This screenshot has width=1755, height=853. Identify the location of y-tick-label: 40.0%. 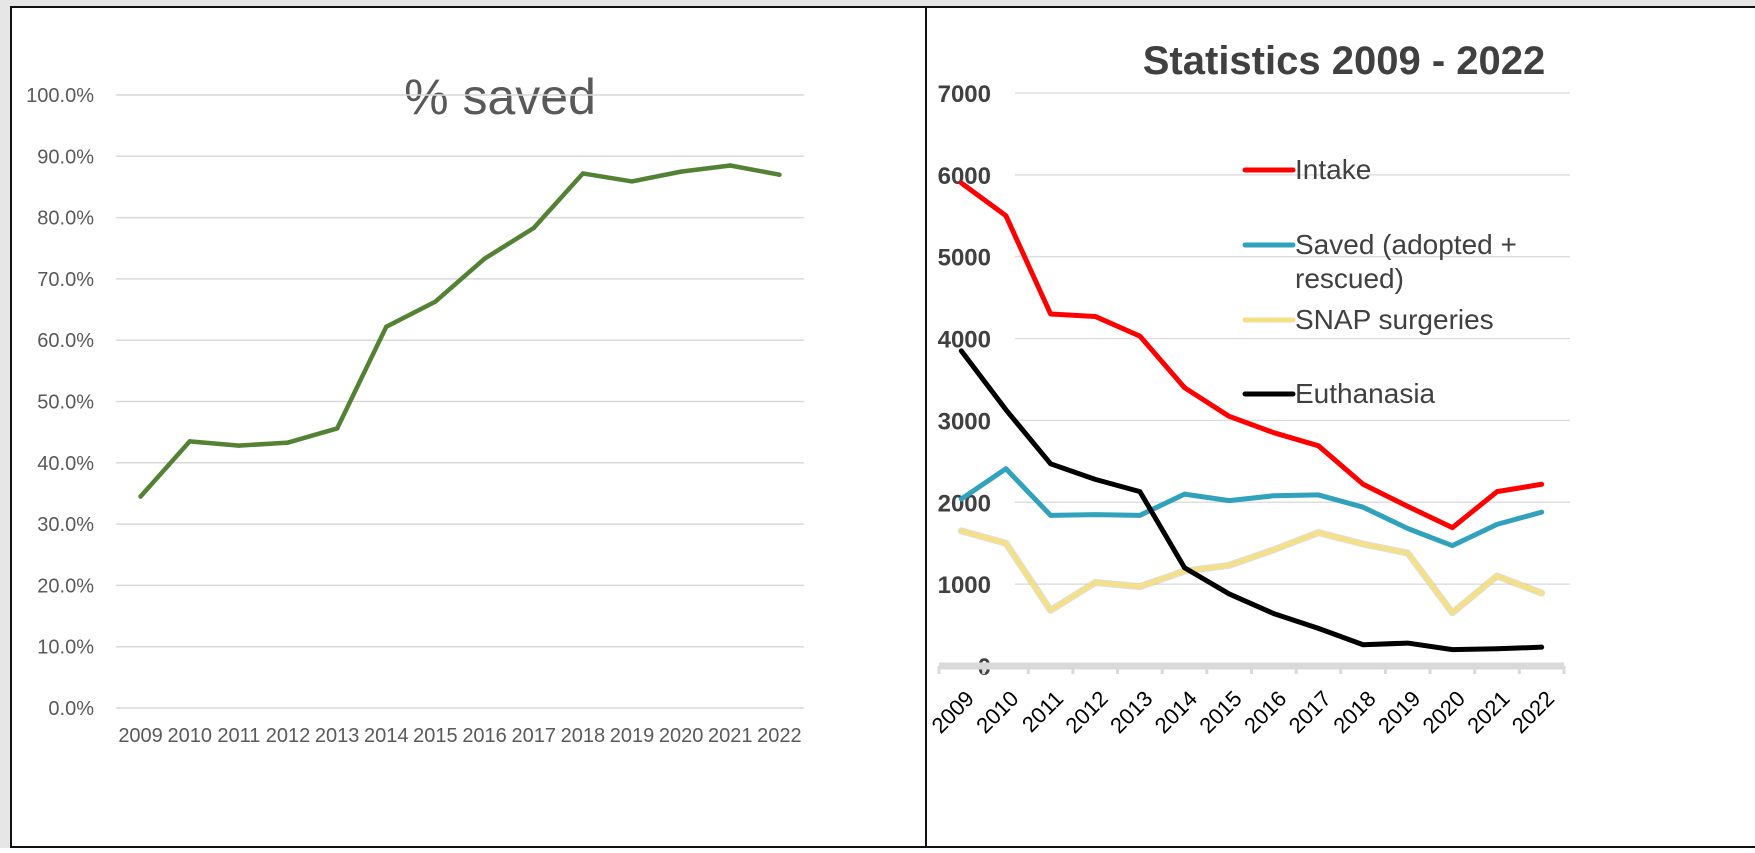
(65, 464).